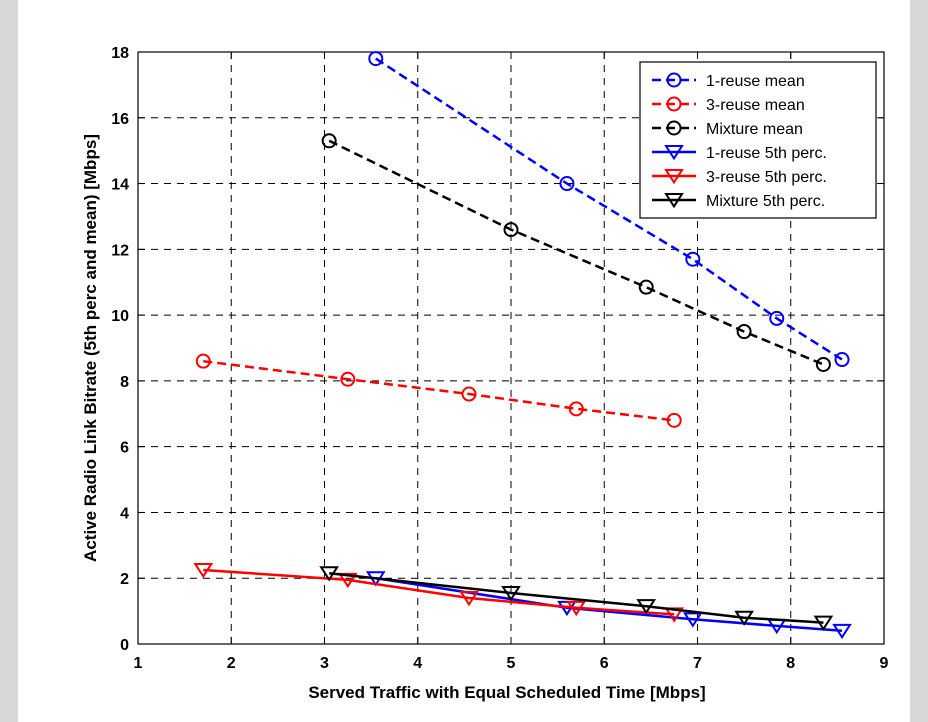 This screenshot has height=722, width=928. Describe the element at coordinates (604, 663) in the screenshot. I see `x-tick-label: 6` at that location.